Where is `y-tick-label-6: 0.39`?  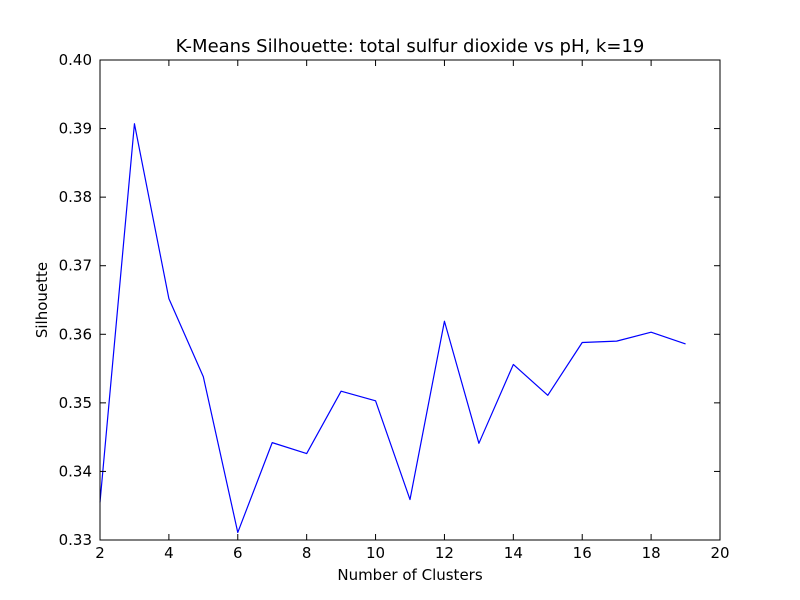
y-tick-label-6: 0.39 is located at coordinates (75, 129).